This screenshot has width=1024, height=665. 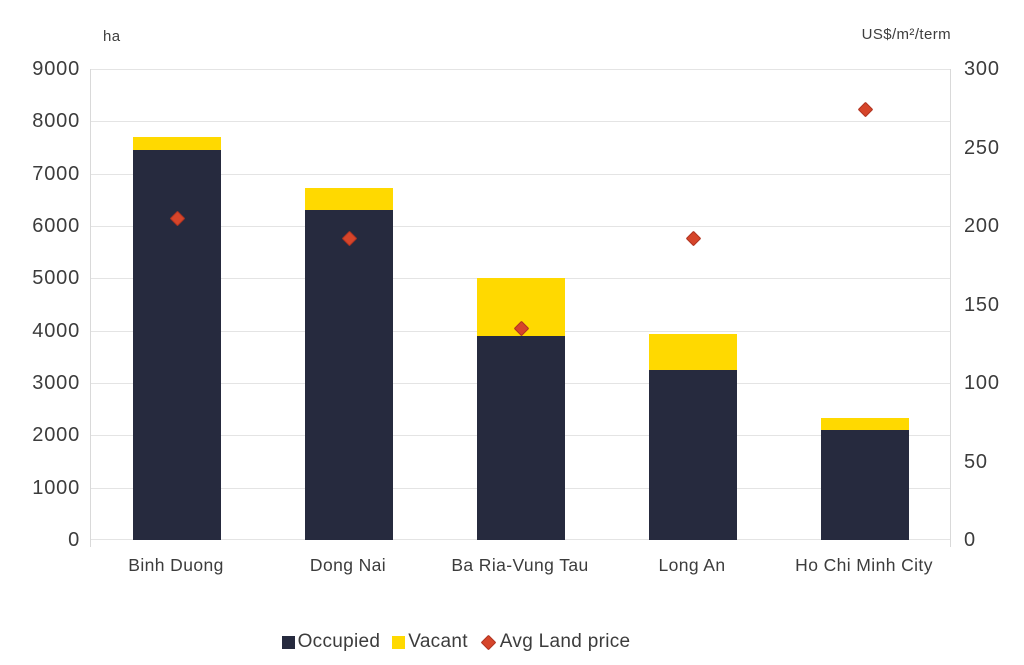 What do you see at coordinates (349, 375) in the screenshot?
I see `bar-occupied-dong-nai` at bounding box center [349, 375].